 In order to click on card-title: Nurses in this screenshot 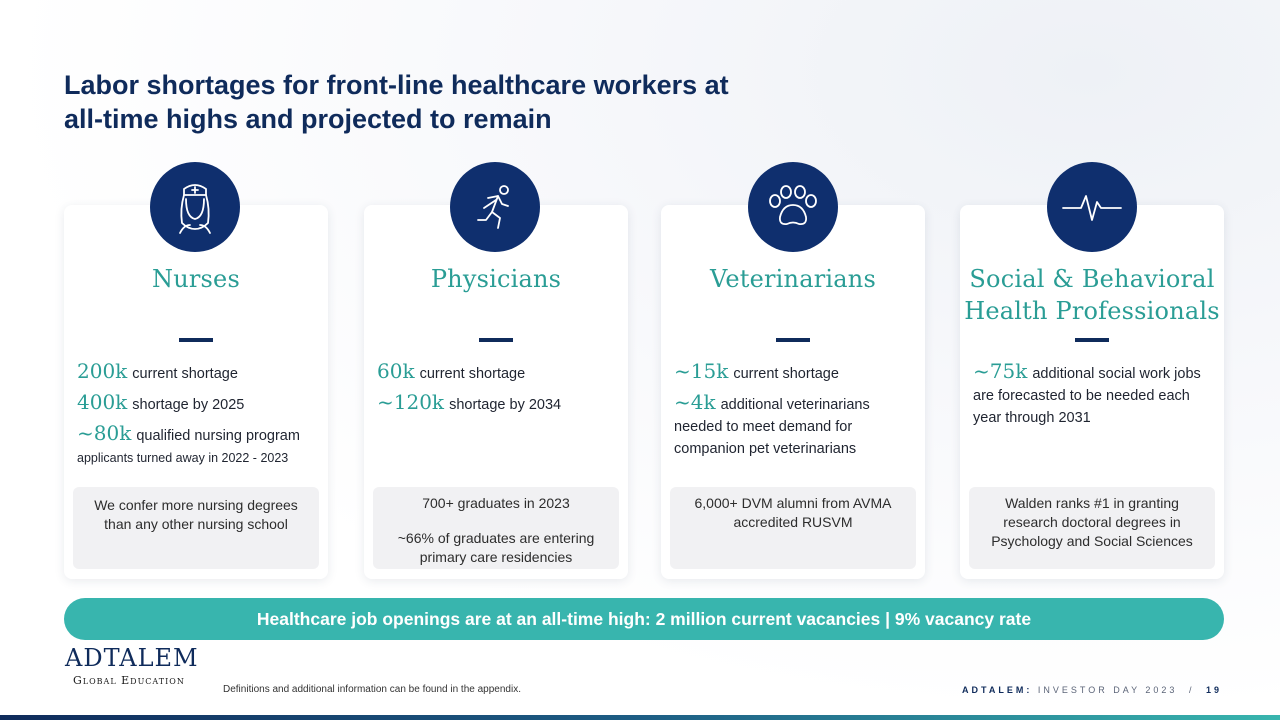, I will do `click(196, 279)`.